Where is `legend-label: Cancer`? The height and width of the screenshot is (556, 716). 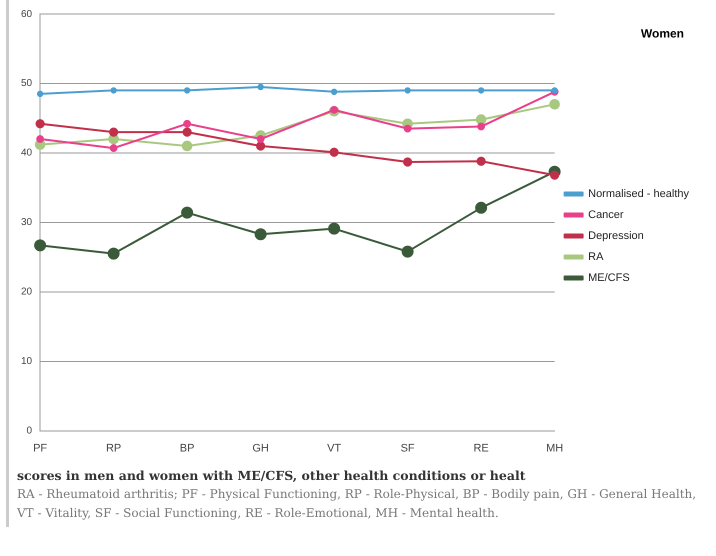 legend-label: Cancer is located at coordinates (606, 215).